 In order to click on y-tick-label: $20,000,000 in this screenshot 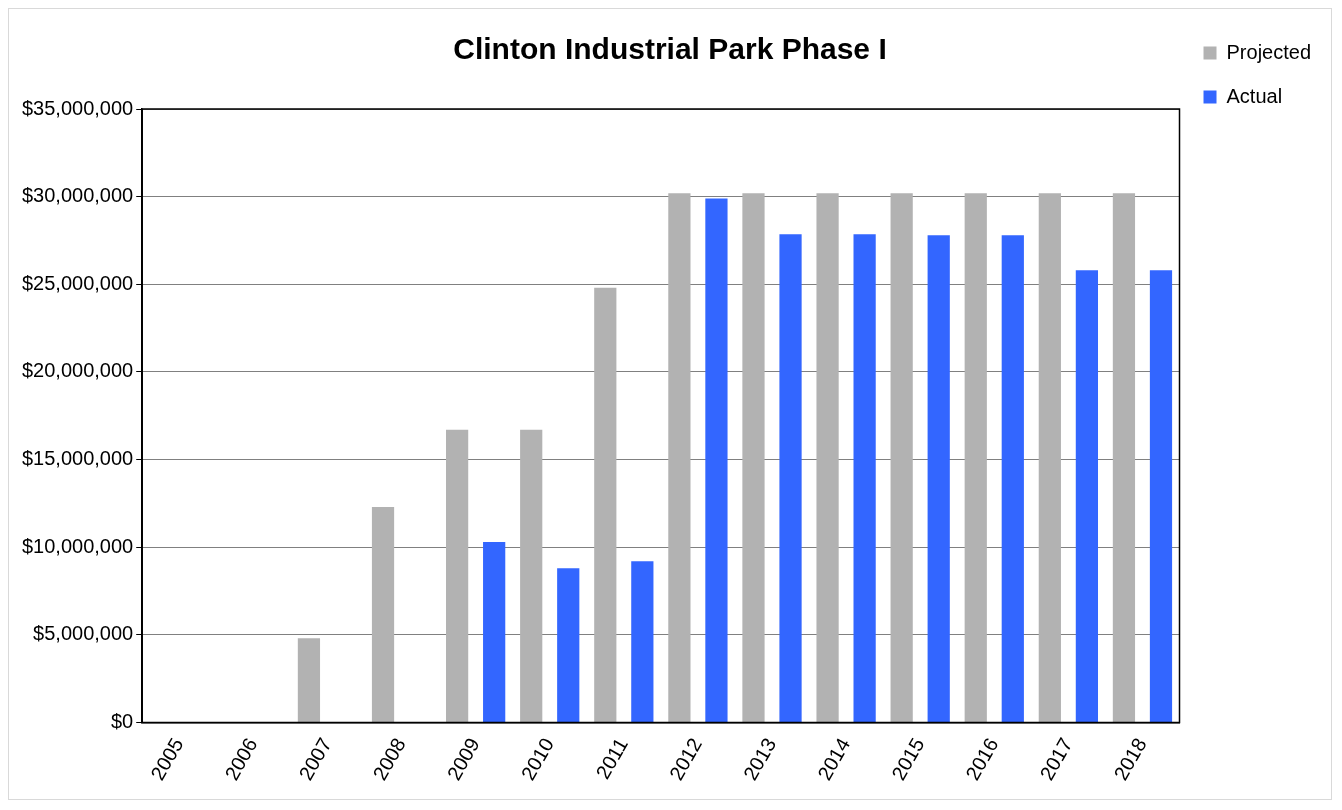, I will do `click(77, 370)`.